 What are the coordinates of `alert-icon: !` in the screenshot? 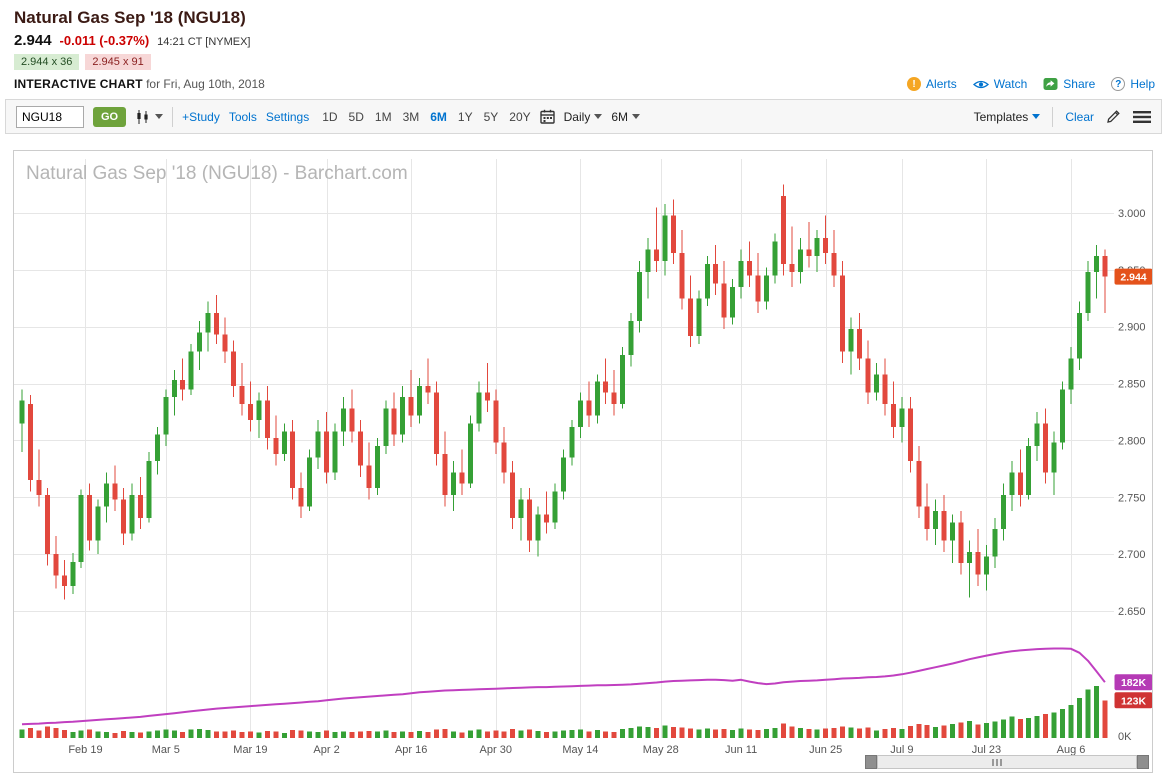 It's located at (914, 84).